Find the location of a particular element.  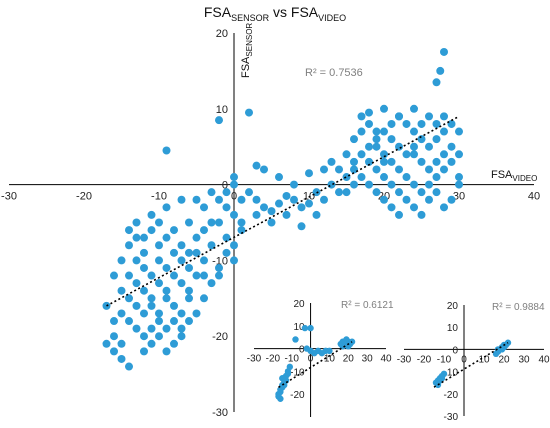

inset-2-r-squared-label: R² = 0.9884 is located at coordinates (518, 307).